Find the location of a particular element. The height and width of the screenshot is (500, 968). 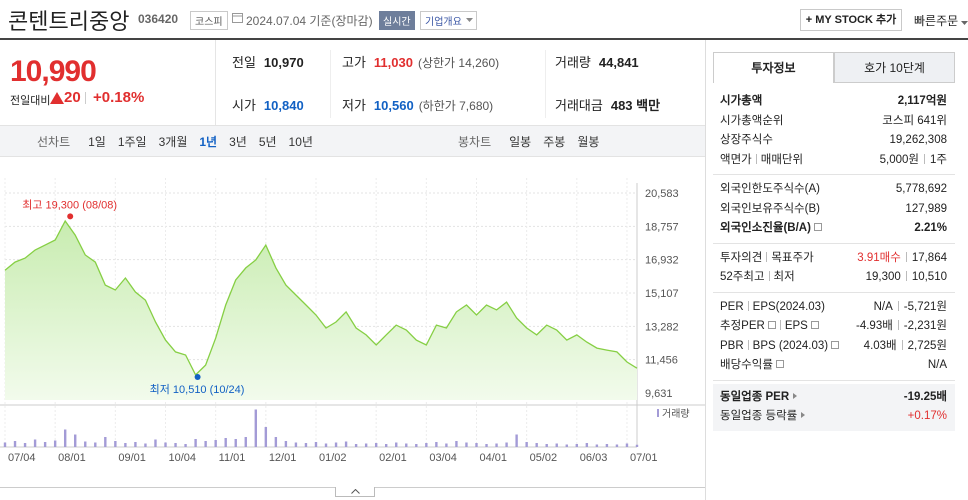

info-label-part: 52주최고 is located at coordinates (742, 277).